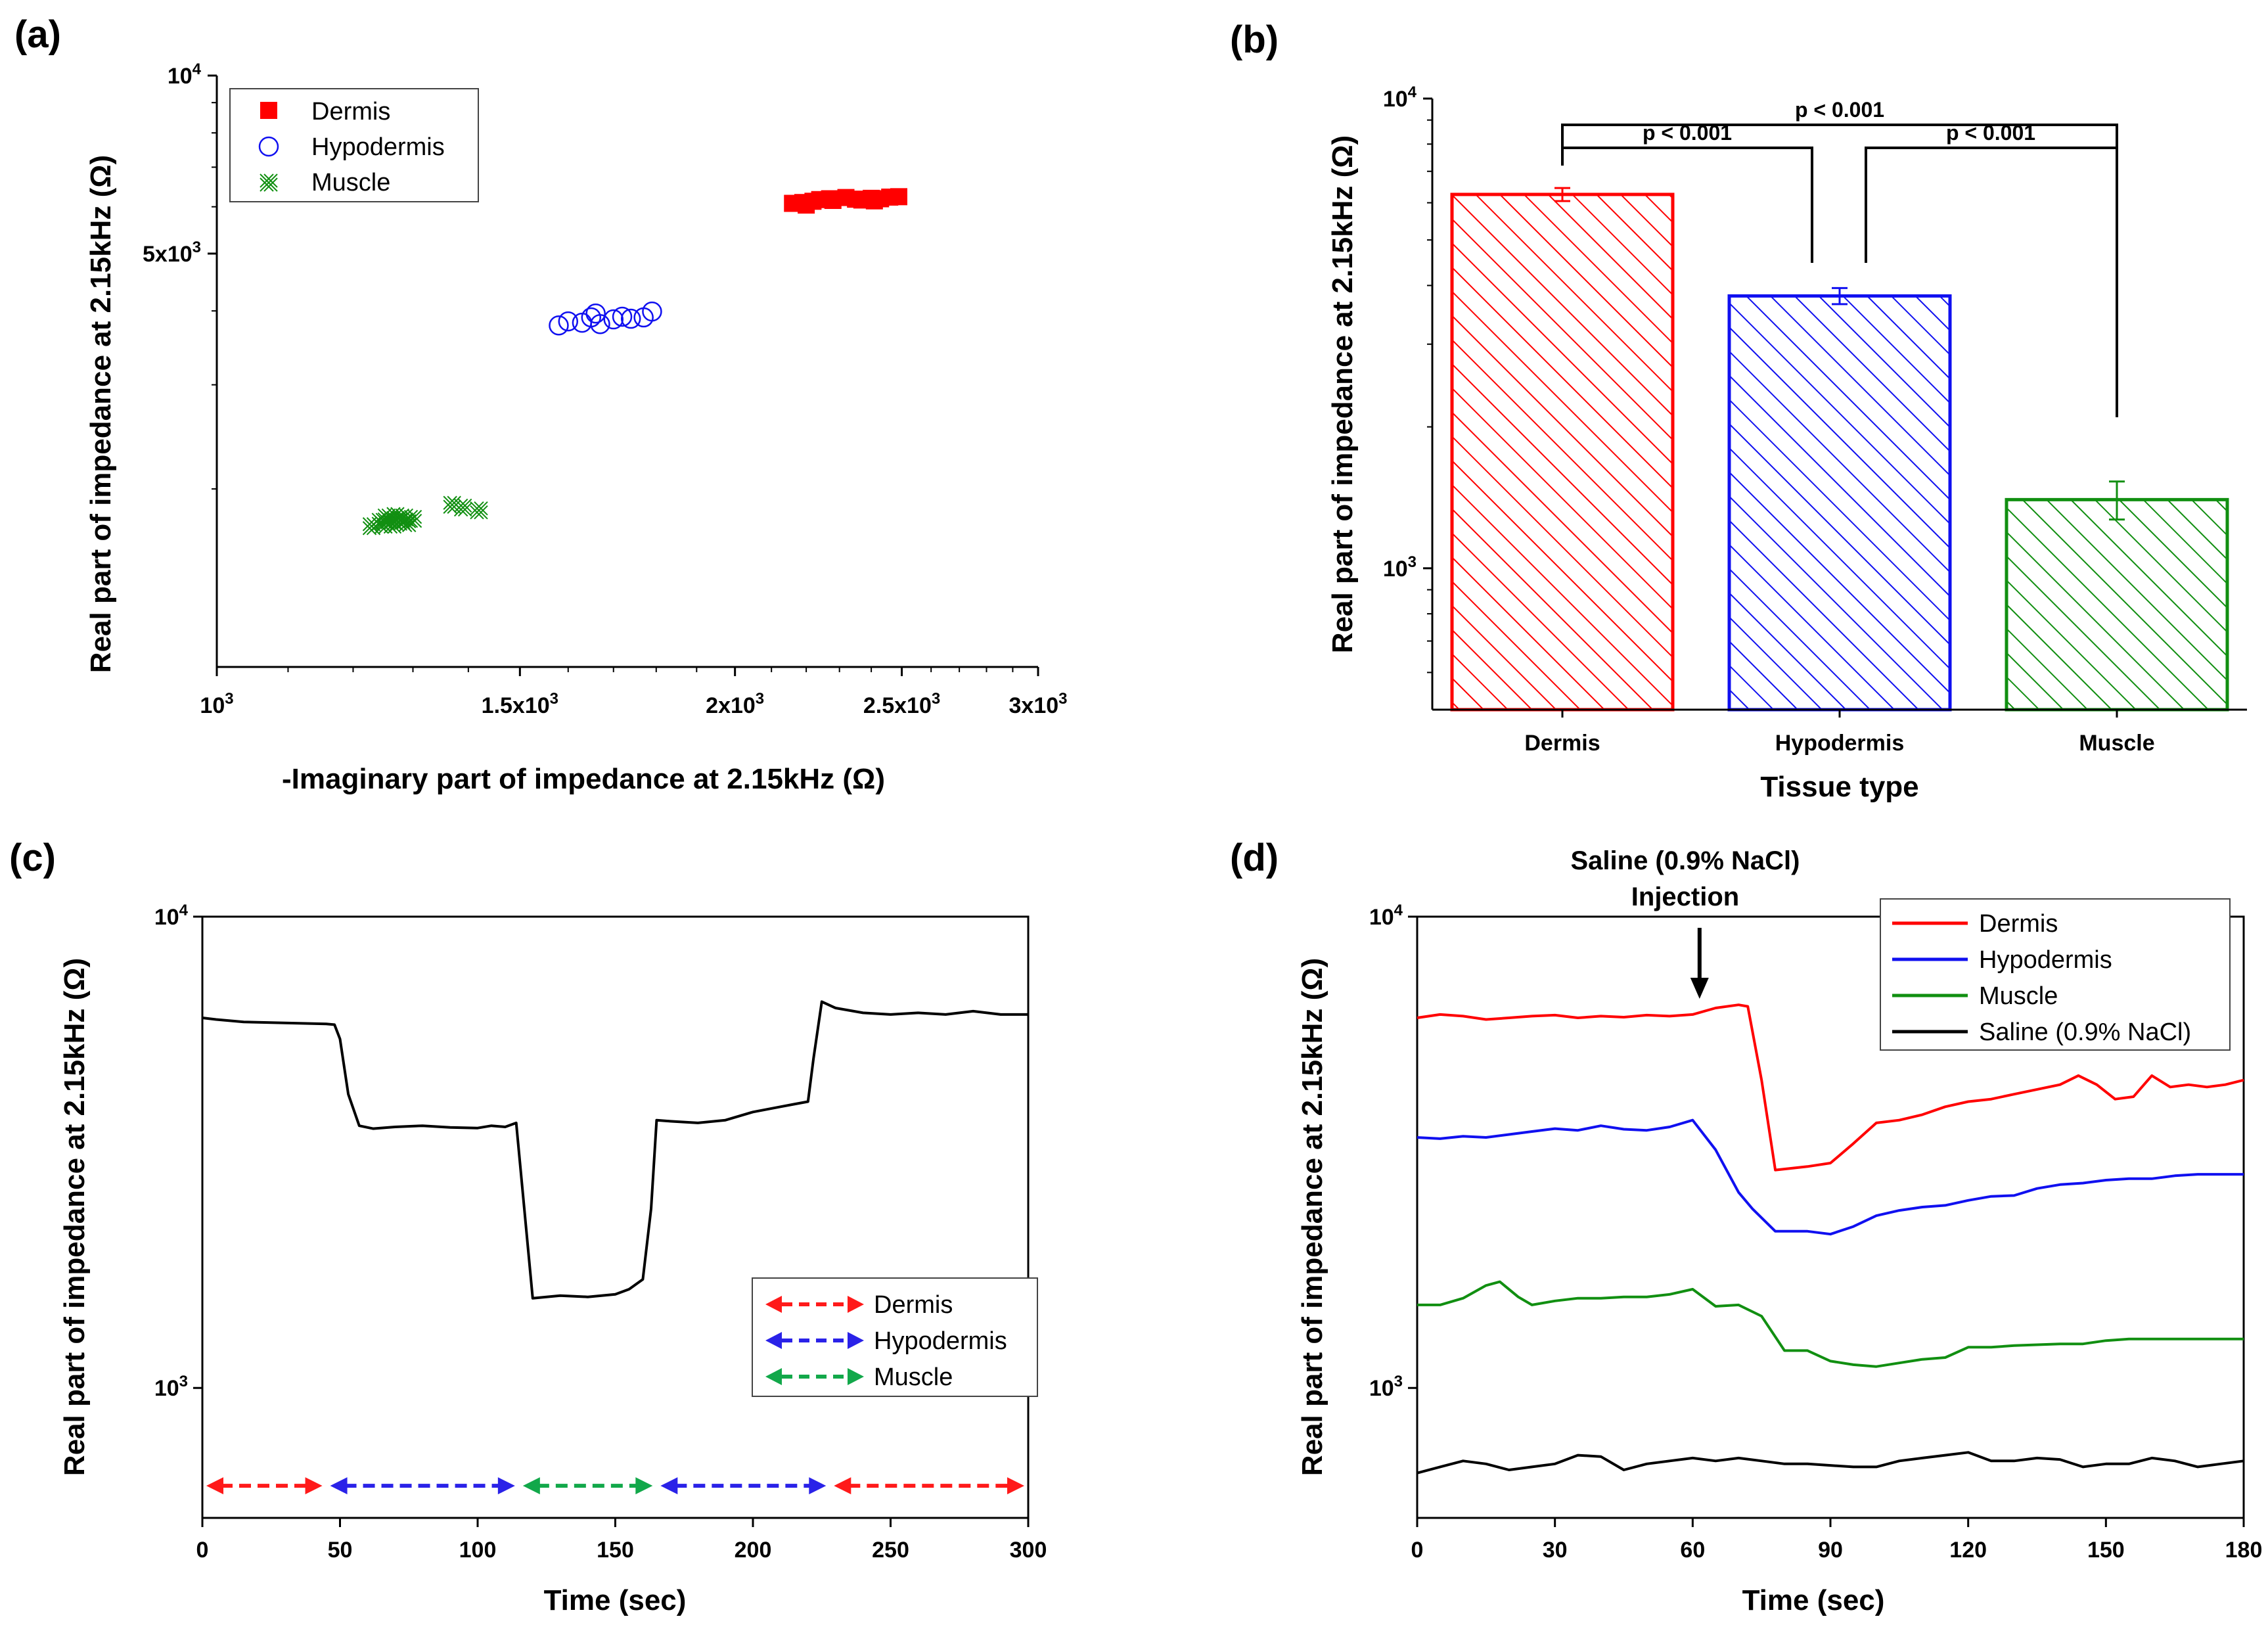 The image size is (2268, 1625). I want to click on x-tick-label-c: 250, so click(890, 1551).